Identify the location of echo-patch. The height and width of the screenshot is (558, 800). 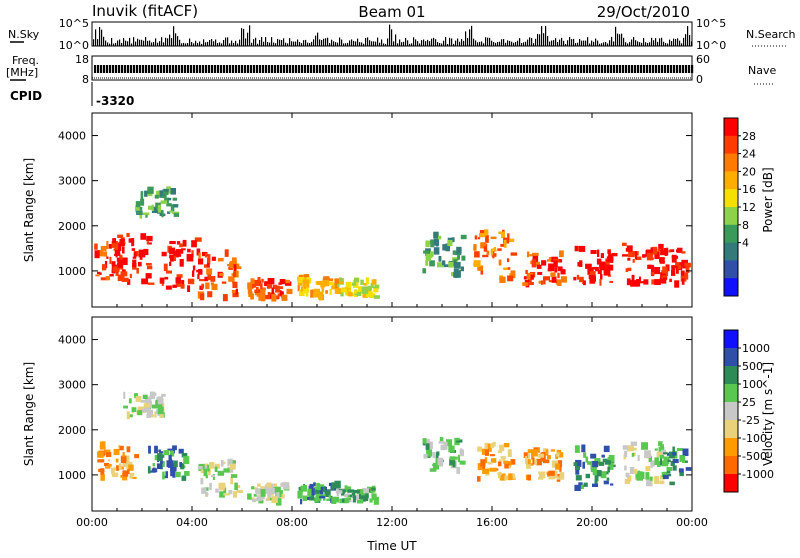
(111, 259).